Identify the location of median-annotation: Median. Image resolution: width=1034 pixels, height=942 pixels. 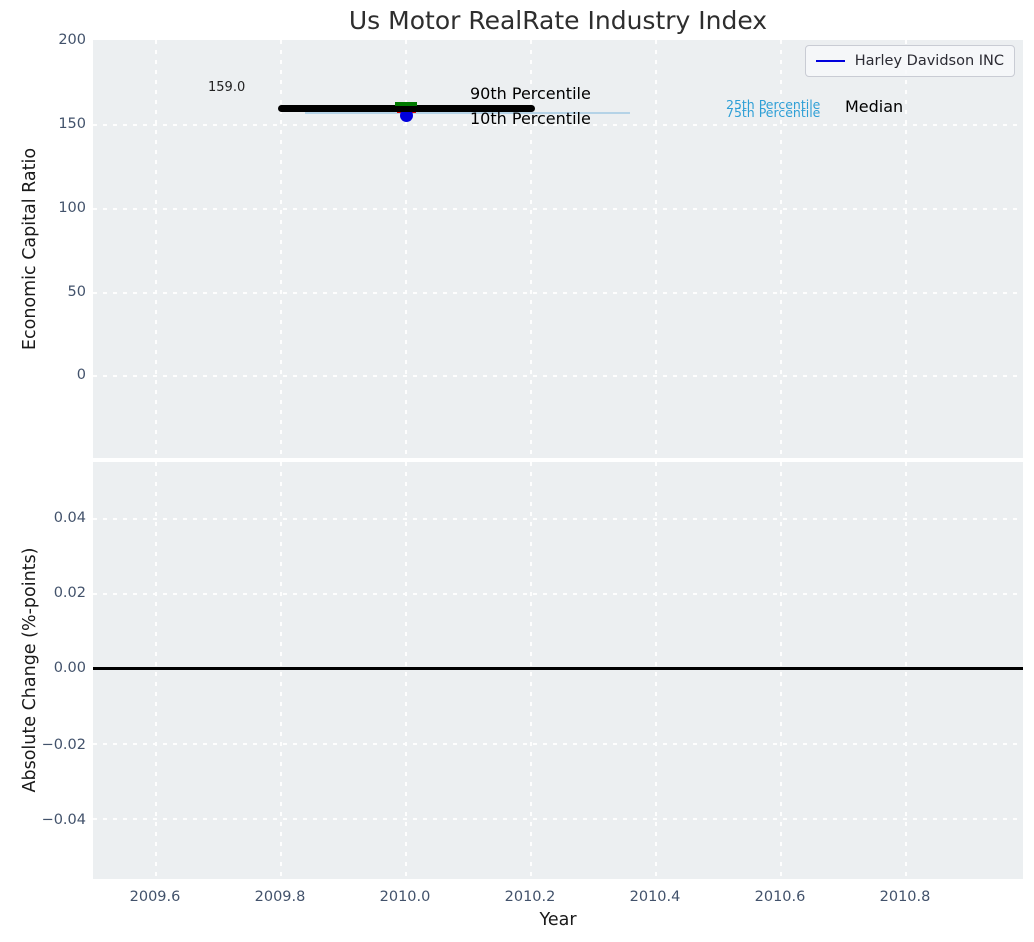
(874, 106).